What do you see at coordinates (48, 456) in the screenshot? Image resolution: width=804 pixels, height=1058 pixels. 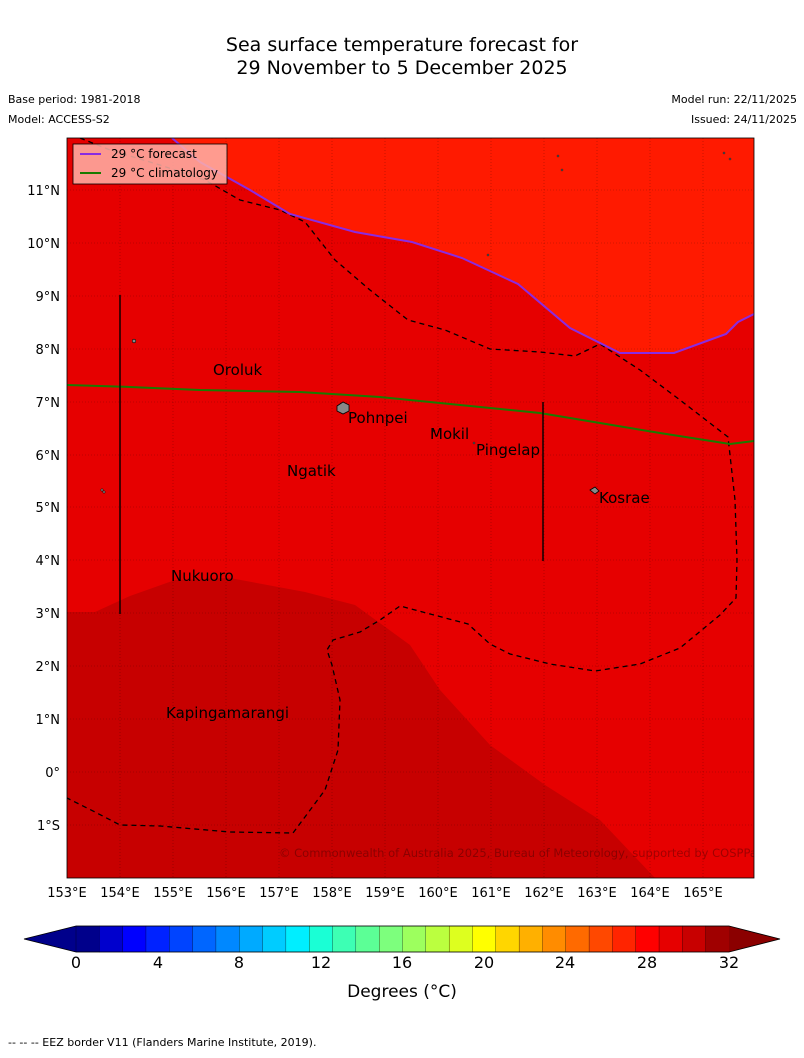 I see `lat-tick-label: 6°N` at bounding box center [48, 456].